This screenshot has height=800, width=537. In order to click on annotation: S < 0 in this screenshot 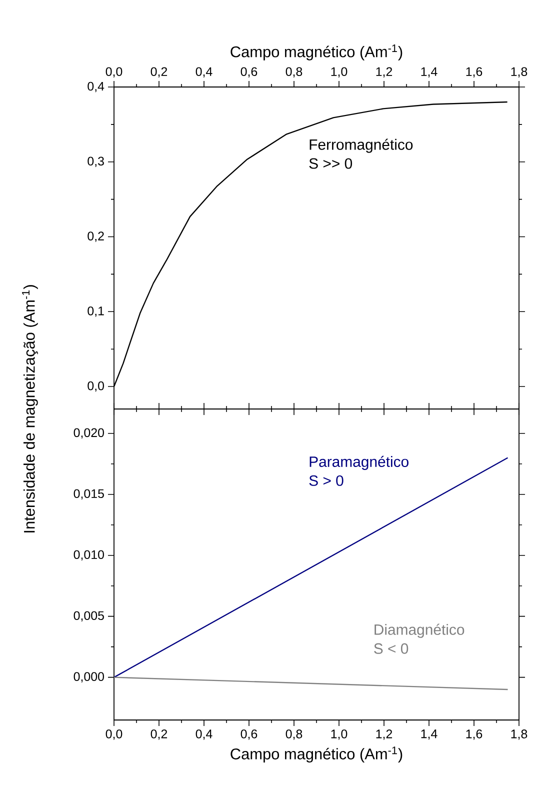, I will do `click(391, 648)`.